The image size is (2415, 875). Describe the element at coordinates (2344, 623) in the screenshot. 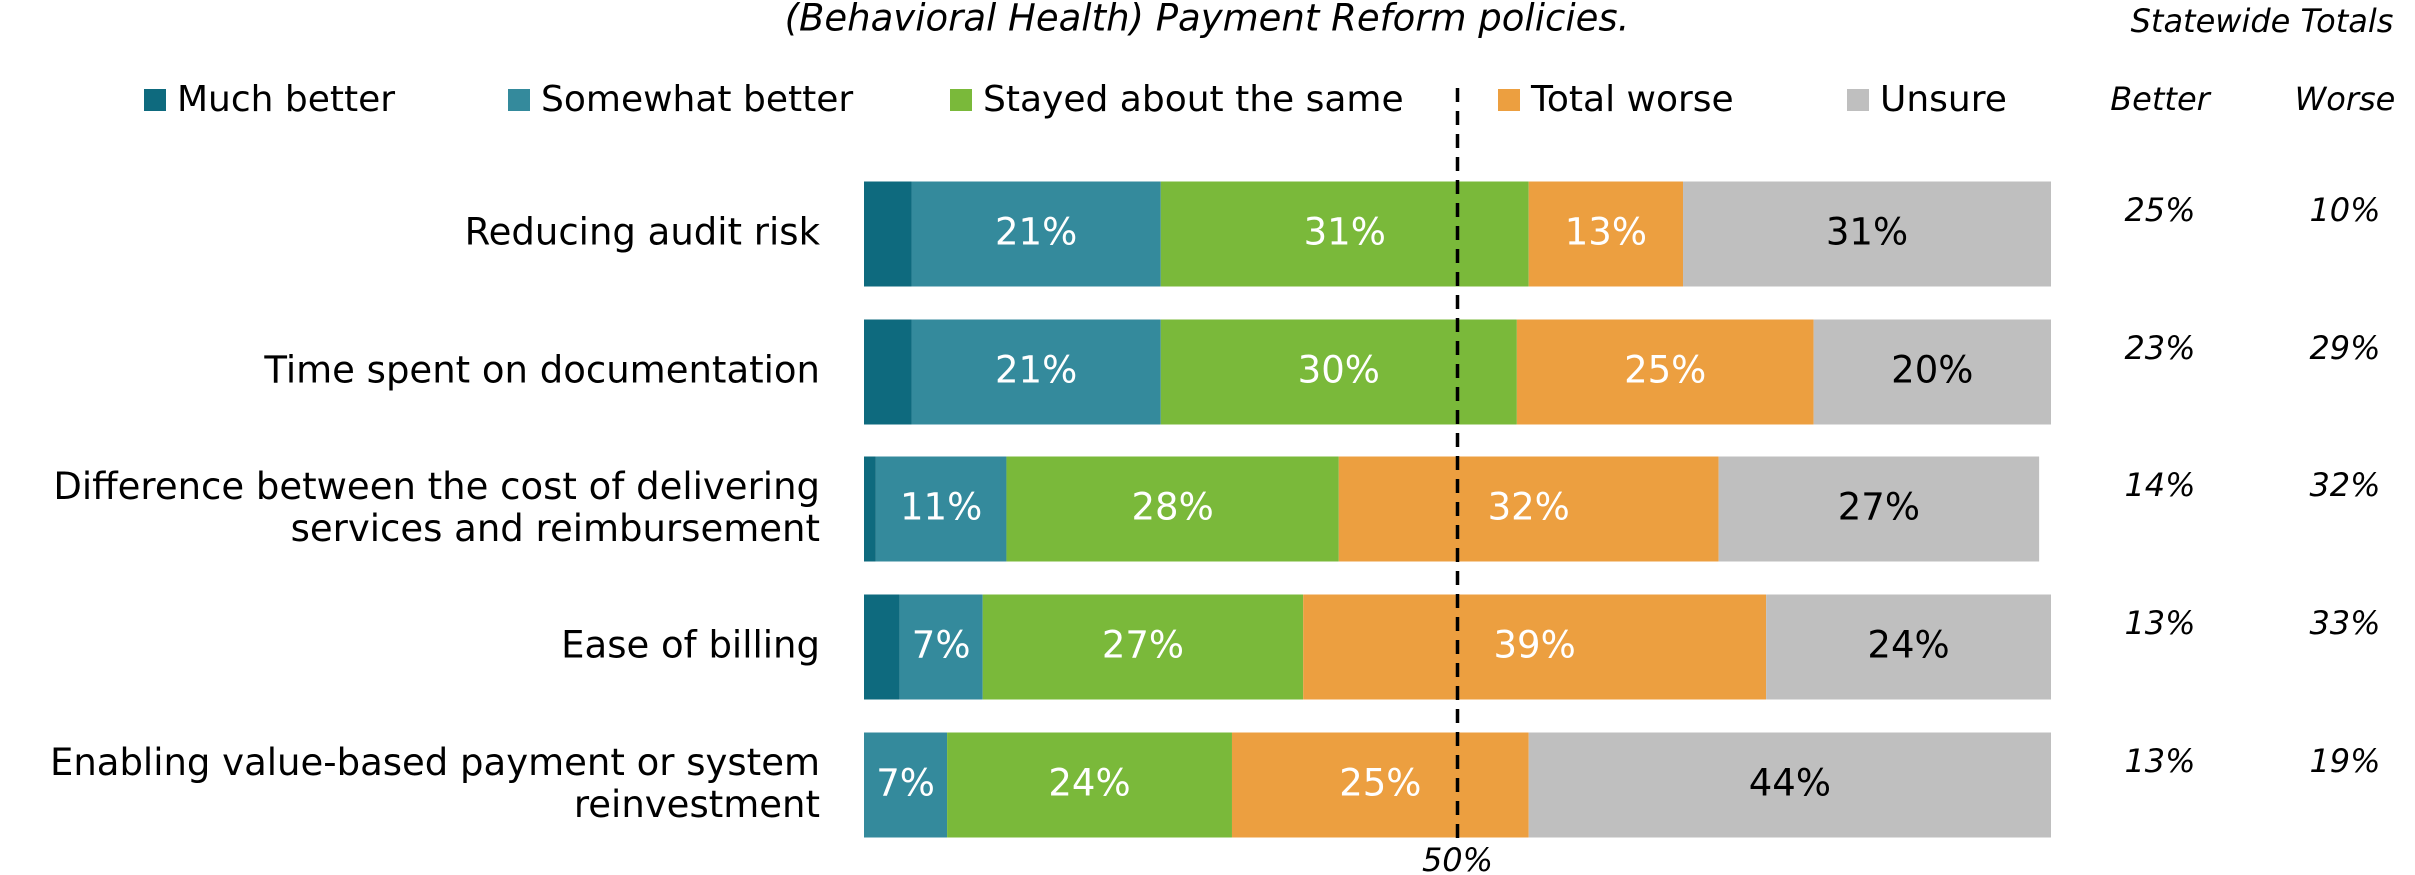

I see `totals-value: 33%` at that location.